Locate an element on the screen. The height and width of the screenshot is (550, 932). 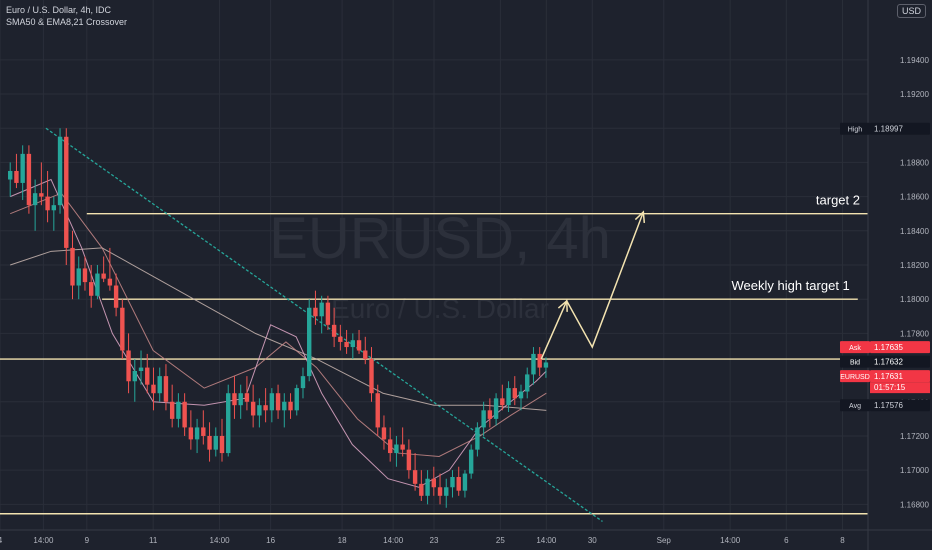
bid-tag-bg is located at coordinates (900, 361).